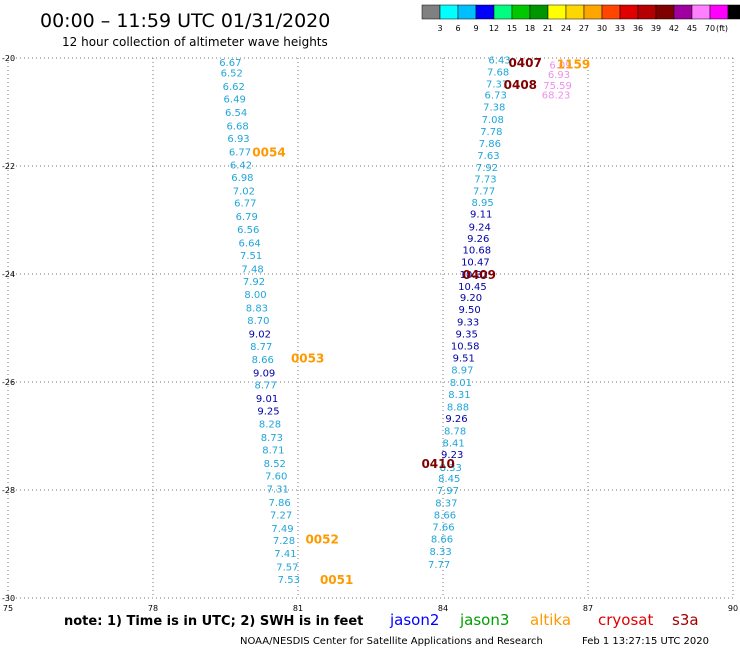 This screenshot has height=654, width=740. Describe the element at coordinates (247, 217) in the screenshot. I see `wave-height-label: 6.79` at that location.